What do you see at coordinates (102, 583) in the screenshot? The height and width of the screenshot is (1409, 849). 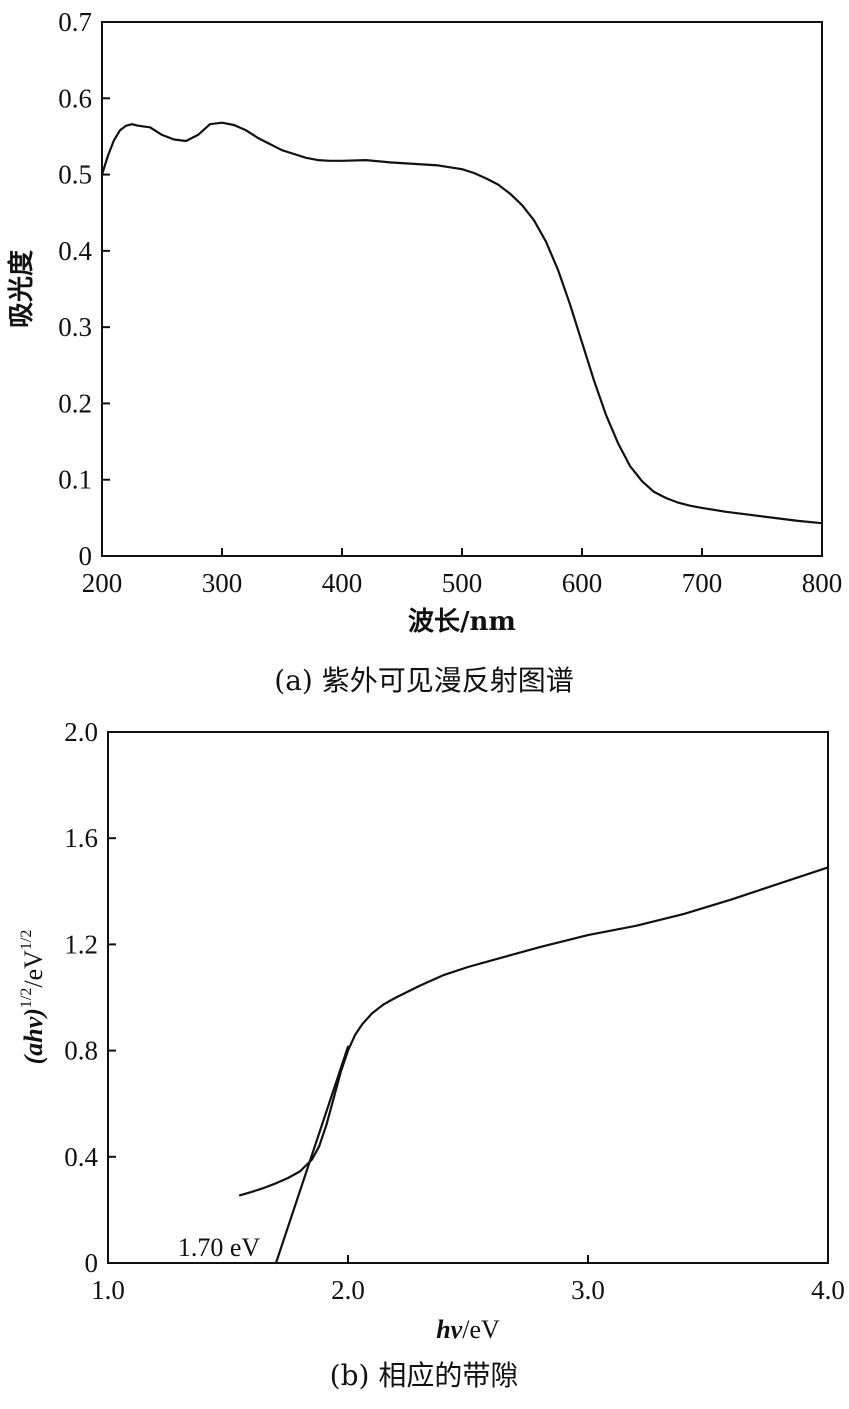 I see `x-tick-label: 200` at bounding box center [102, 583].